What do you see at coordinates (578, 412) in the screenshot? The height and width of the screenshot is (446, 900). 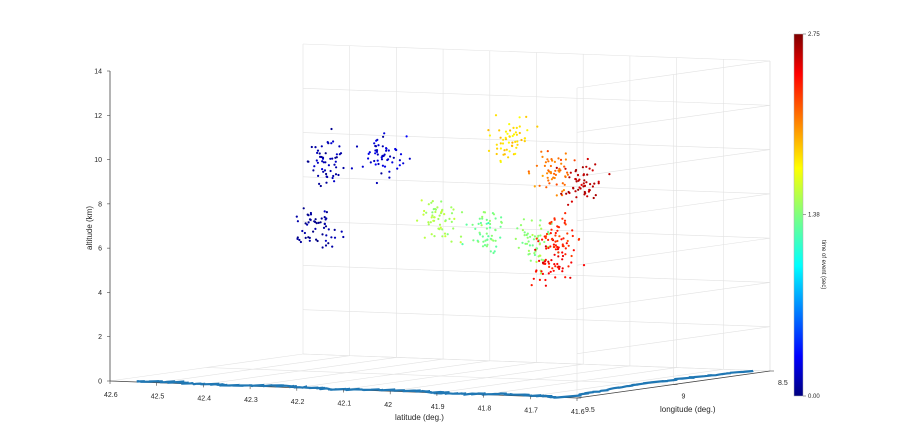 I see `x-tick-label: 41.6` at bounding box center [578, 412].